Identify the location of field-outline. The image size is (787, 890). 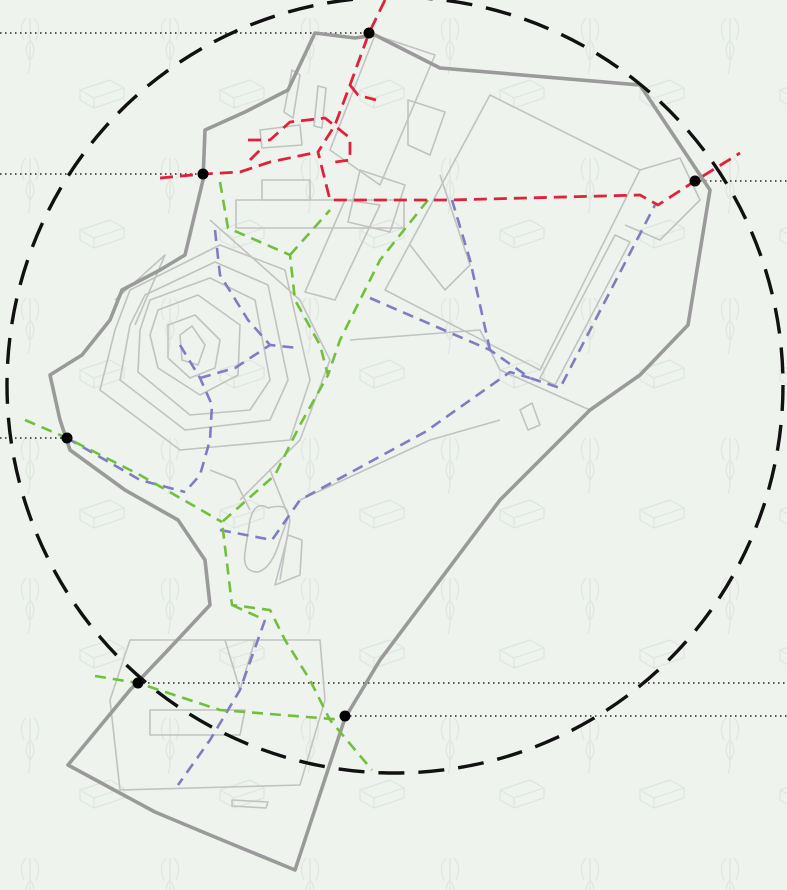
(512, 232).